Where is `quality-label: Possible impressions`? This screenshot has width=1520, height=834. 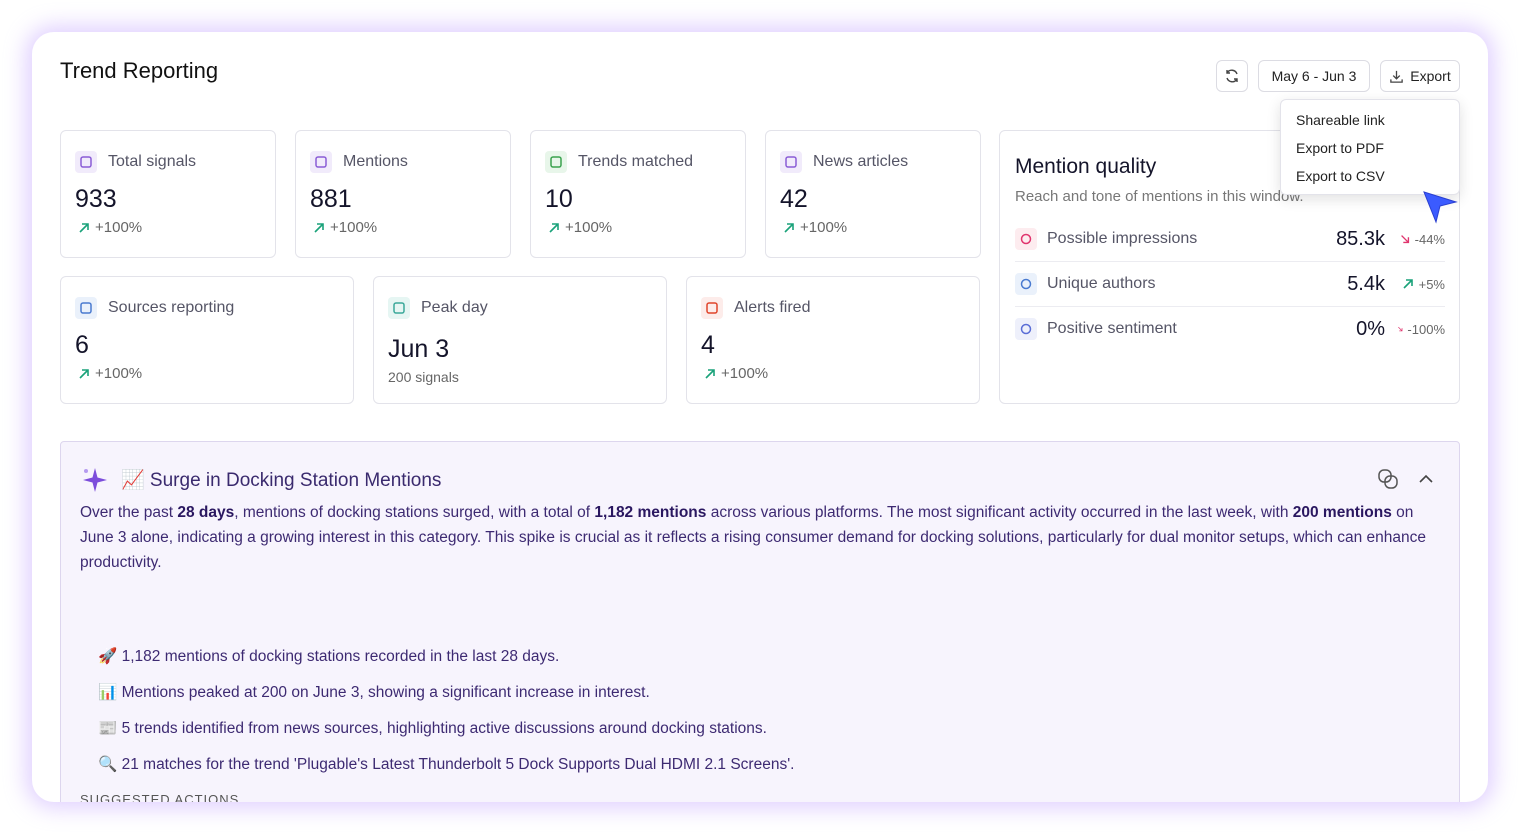
quality-label: Possible impressions is located at coordinates (1122, 238).